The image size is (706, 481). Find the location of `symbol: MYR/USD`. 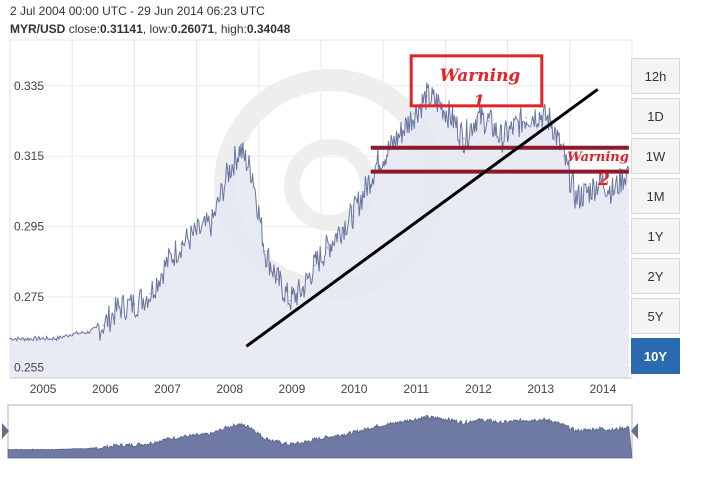

symbol: MYR/USD is located at coordinates (38, 29).